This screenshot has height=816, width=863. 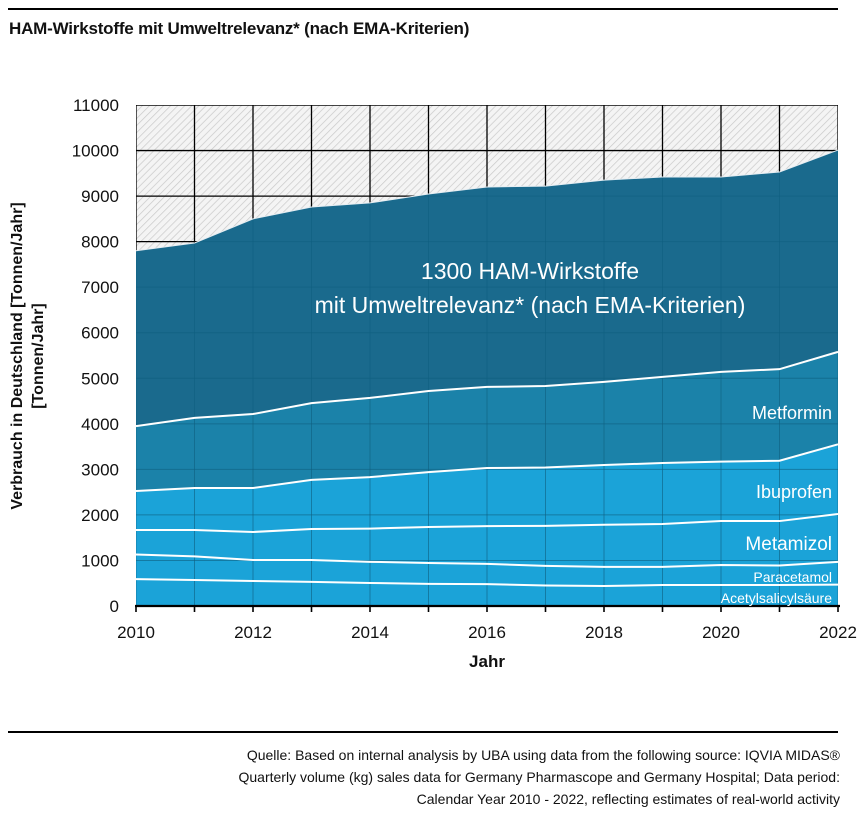 What do you see at coordinates (487, 523) in the screenshot?
I see `series-line-metamizol` at bounding box center [487, 523].